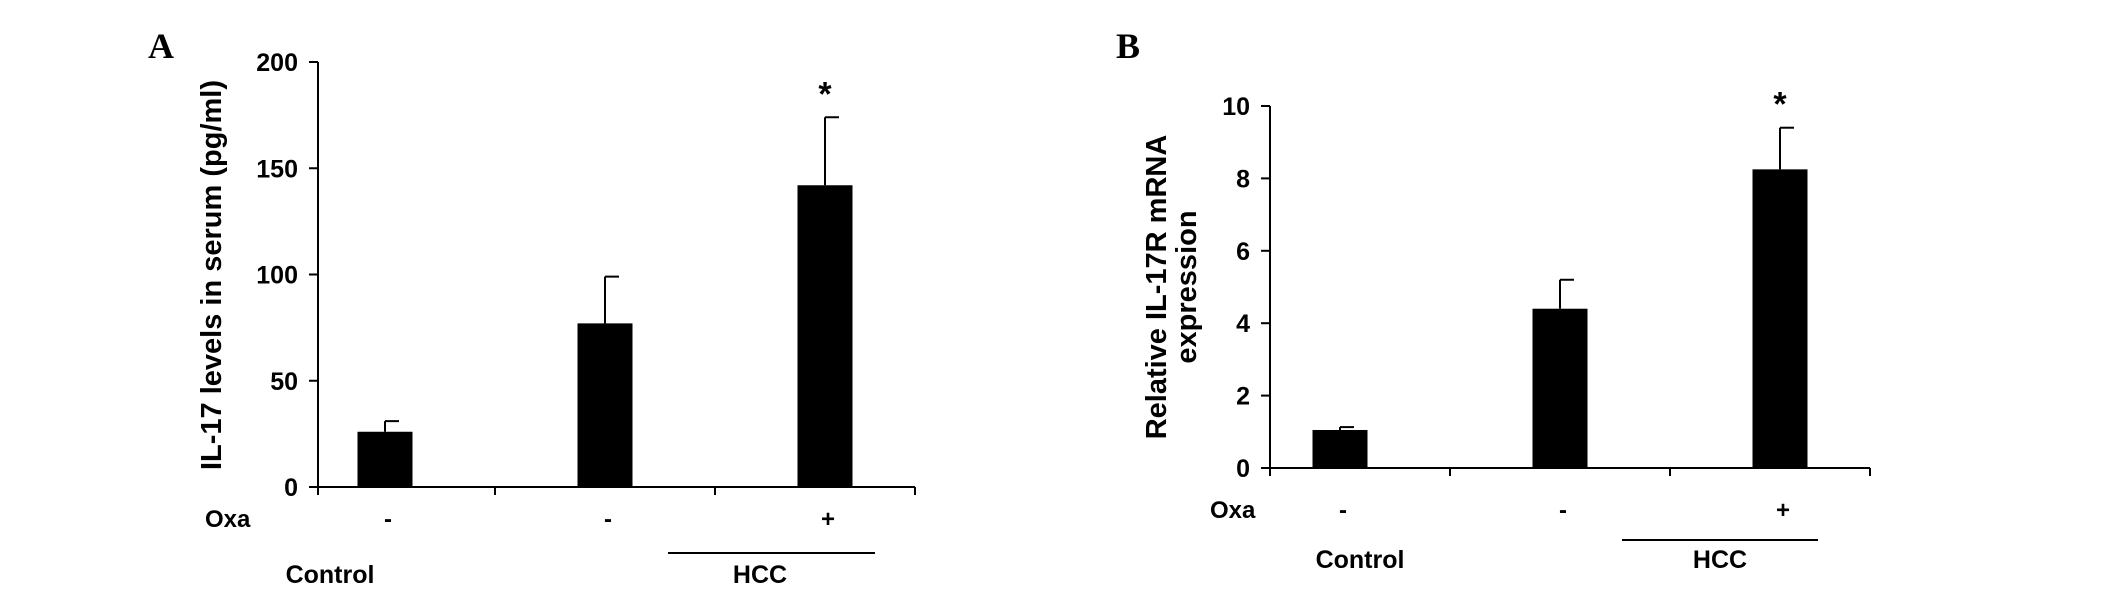 This screenshot has width=2126, height=589. Describe the element at coordinates (1243, 179) in the screenshot. I see `y-tick-label: 8` at that location.